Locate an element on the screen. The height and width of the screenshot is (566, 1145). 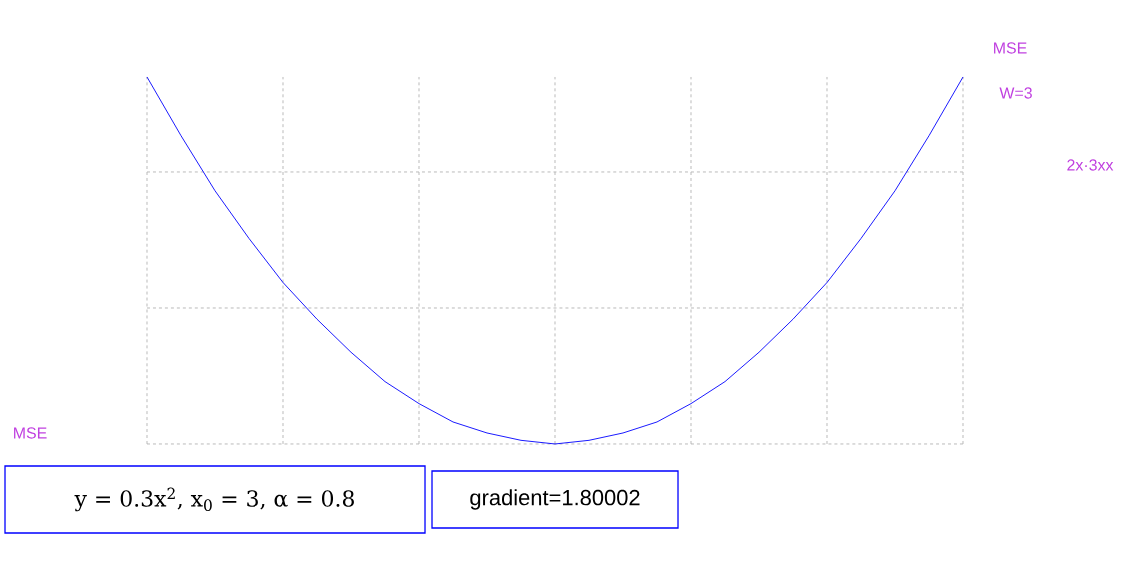
text: y = 0.3x$^{2}$, x$_{0}$ = 3, α = 0.8 is located at coordinates (214, 499).